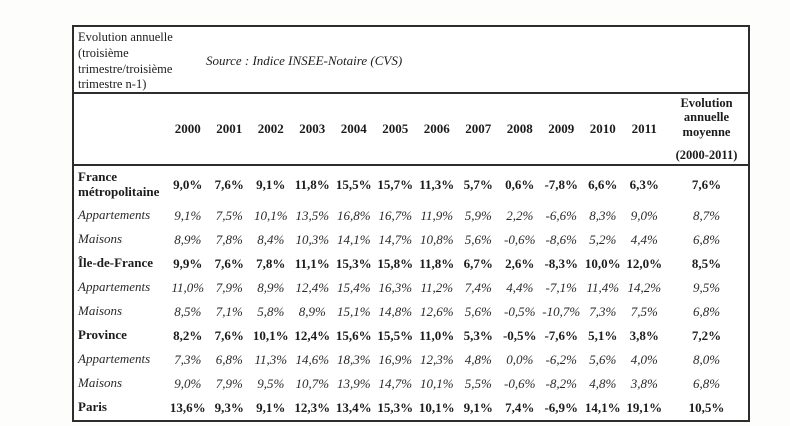 The width and height of the screenshot is (790, 426). What do you see at coordinates (229, 335) in the screenshot?
I see `table-cell: 7,6%` at bounding box center [229, 335].